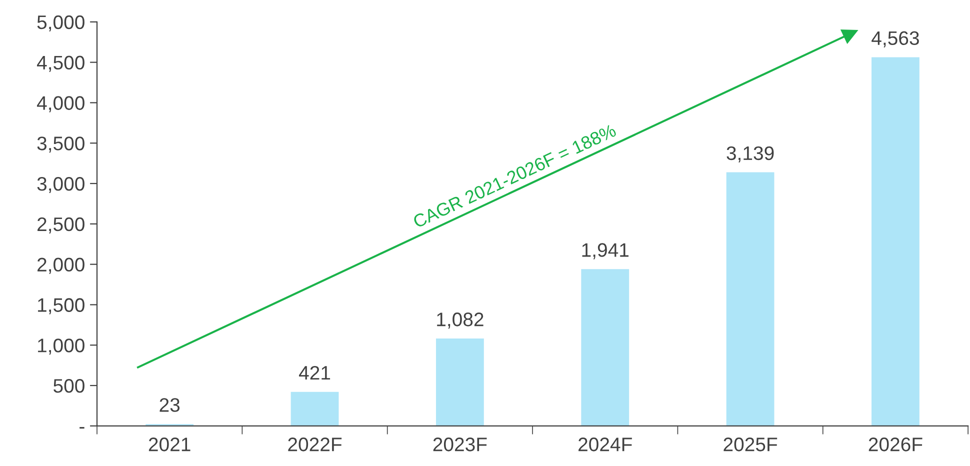  I want to click on y-tick-label: 1,500, so click(61, 306).